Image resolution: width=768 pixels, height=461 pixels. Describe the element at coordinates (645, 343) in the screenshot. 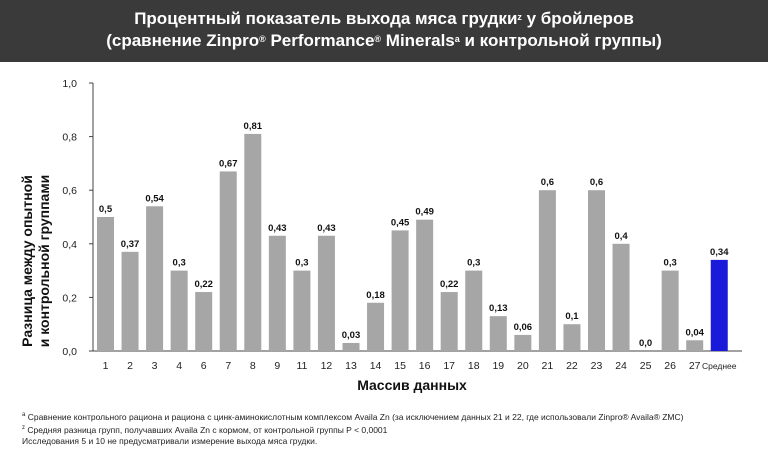

I see `value-label: 0,0` at that location.